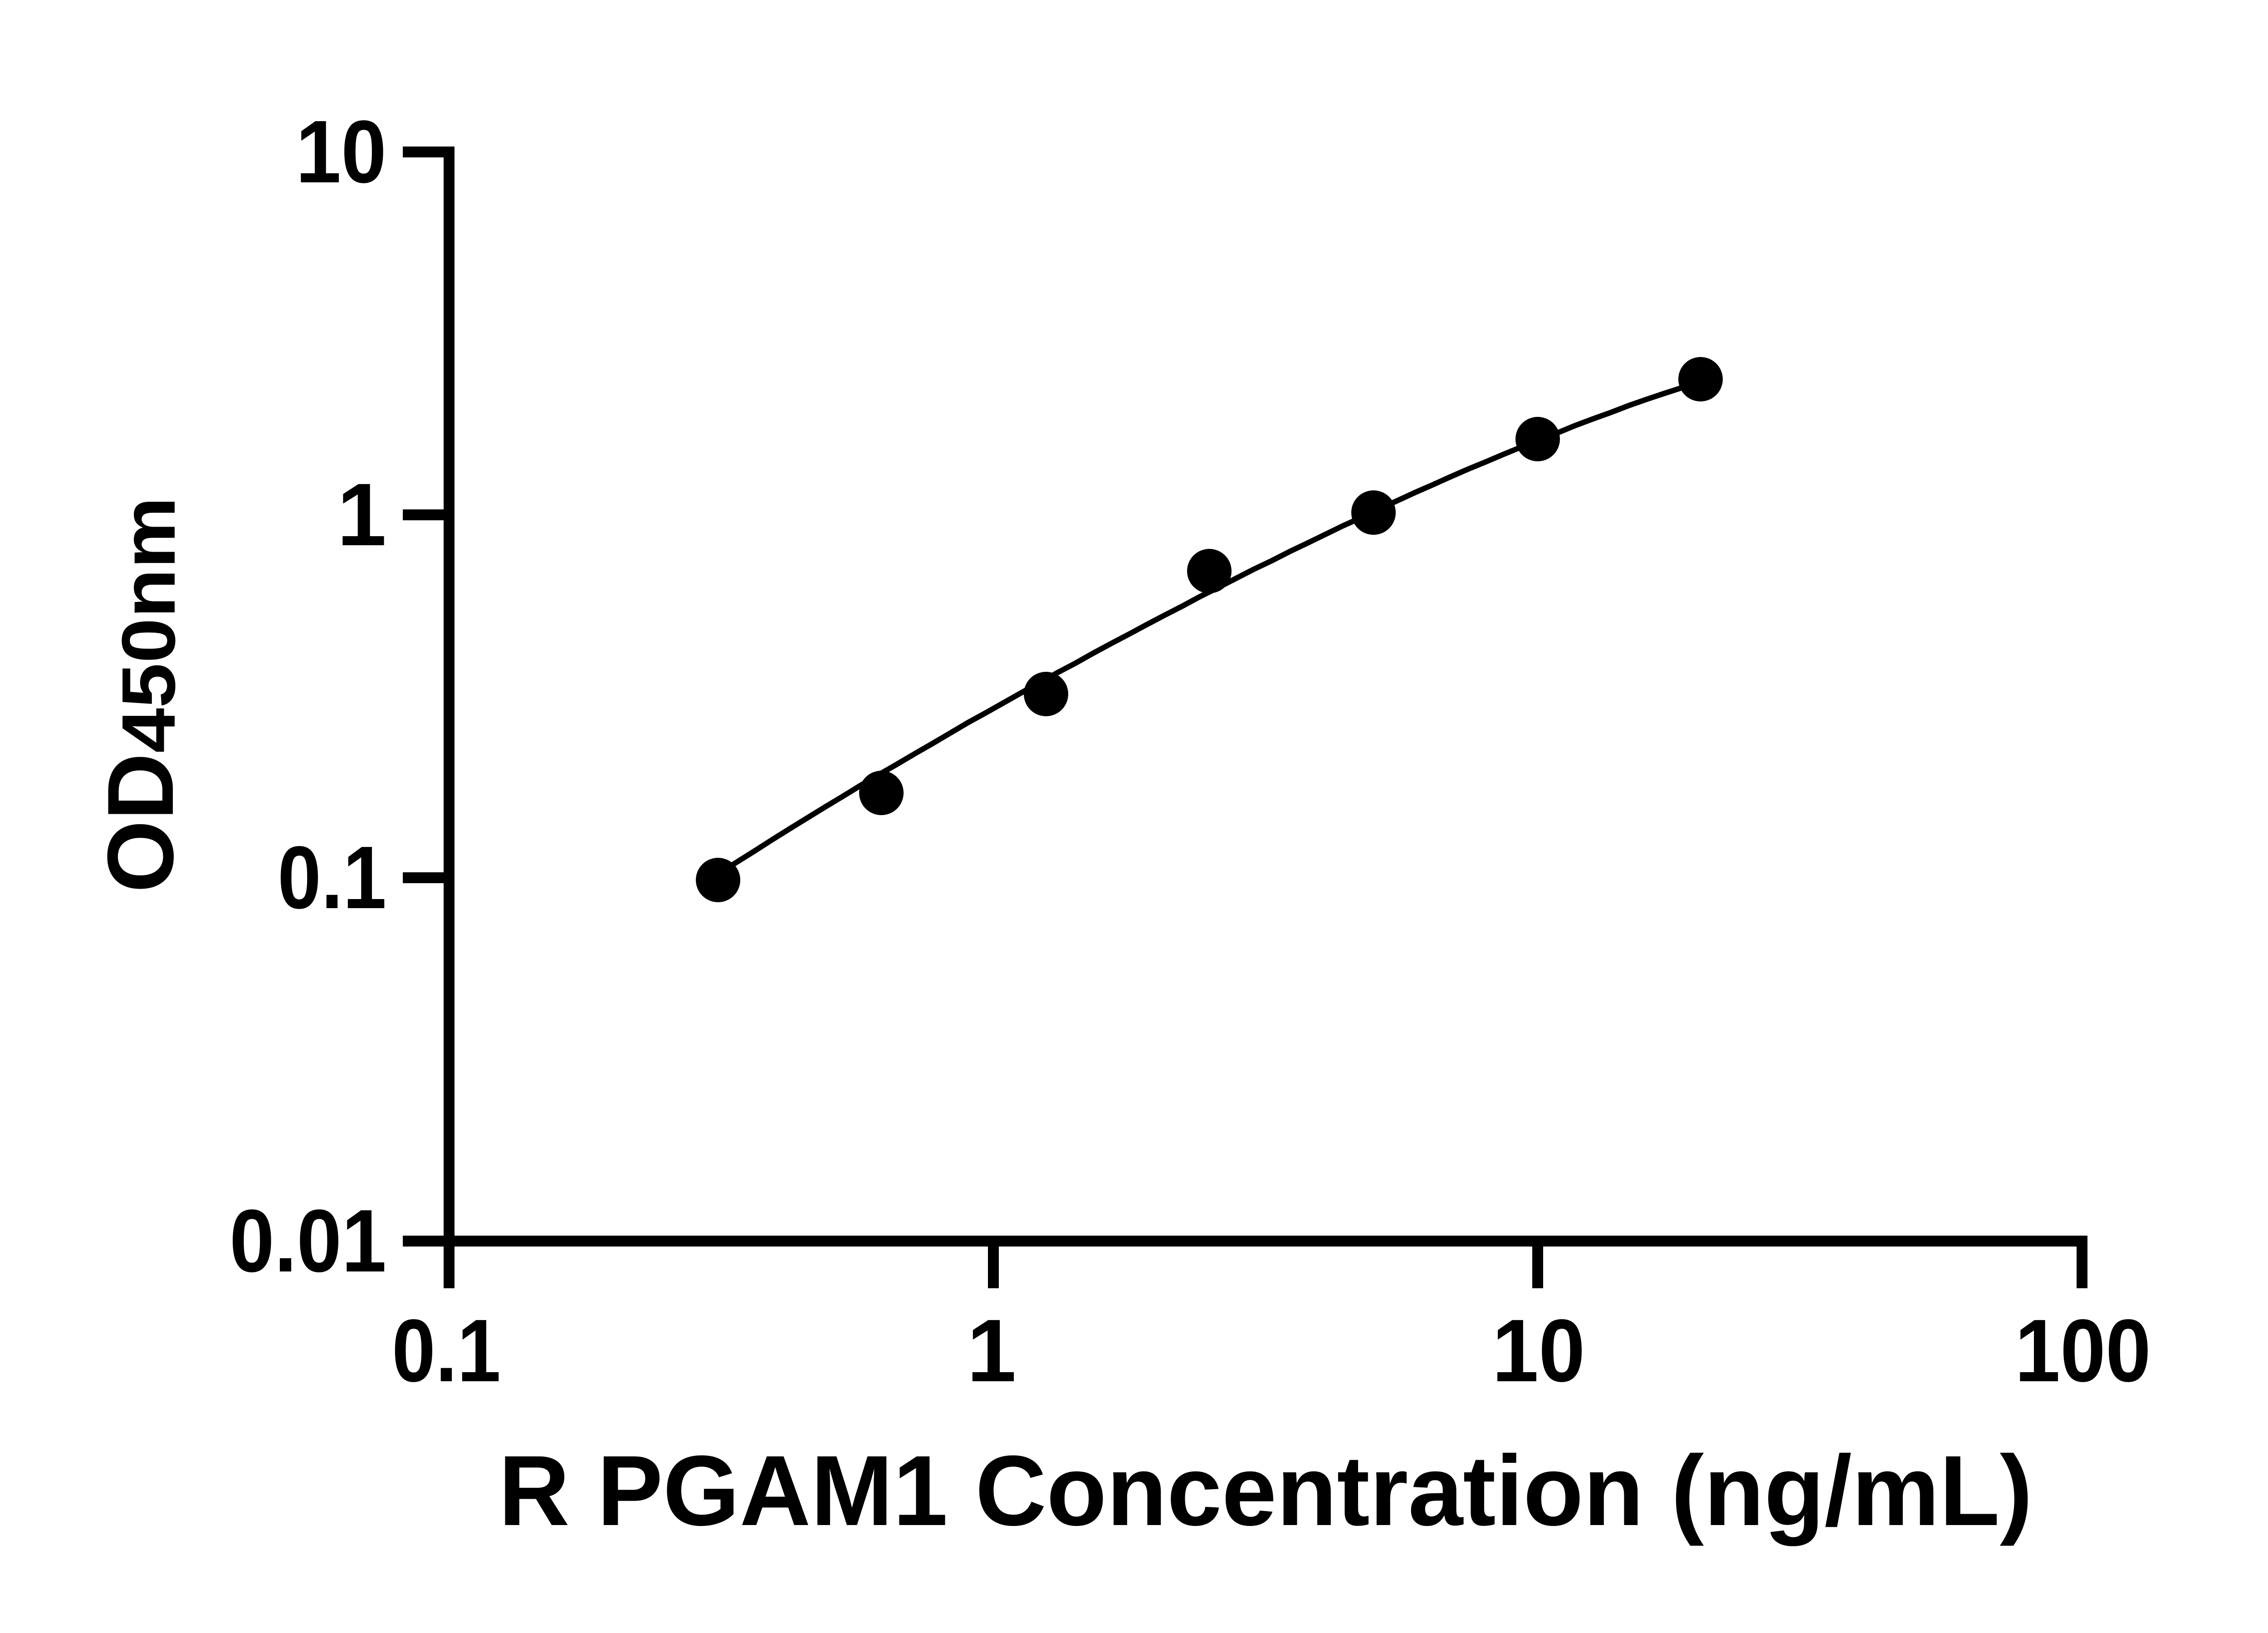  Describe the element at coordinates (140, 695) in the screenshot. I see `svg-text: OD450nm` at that location.